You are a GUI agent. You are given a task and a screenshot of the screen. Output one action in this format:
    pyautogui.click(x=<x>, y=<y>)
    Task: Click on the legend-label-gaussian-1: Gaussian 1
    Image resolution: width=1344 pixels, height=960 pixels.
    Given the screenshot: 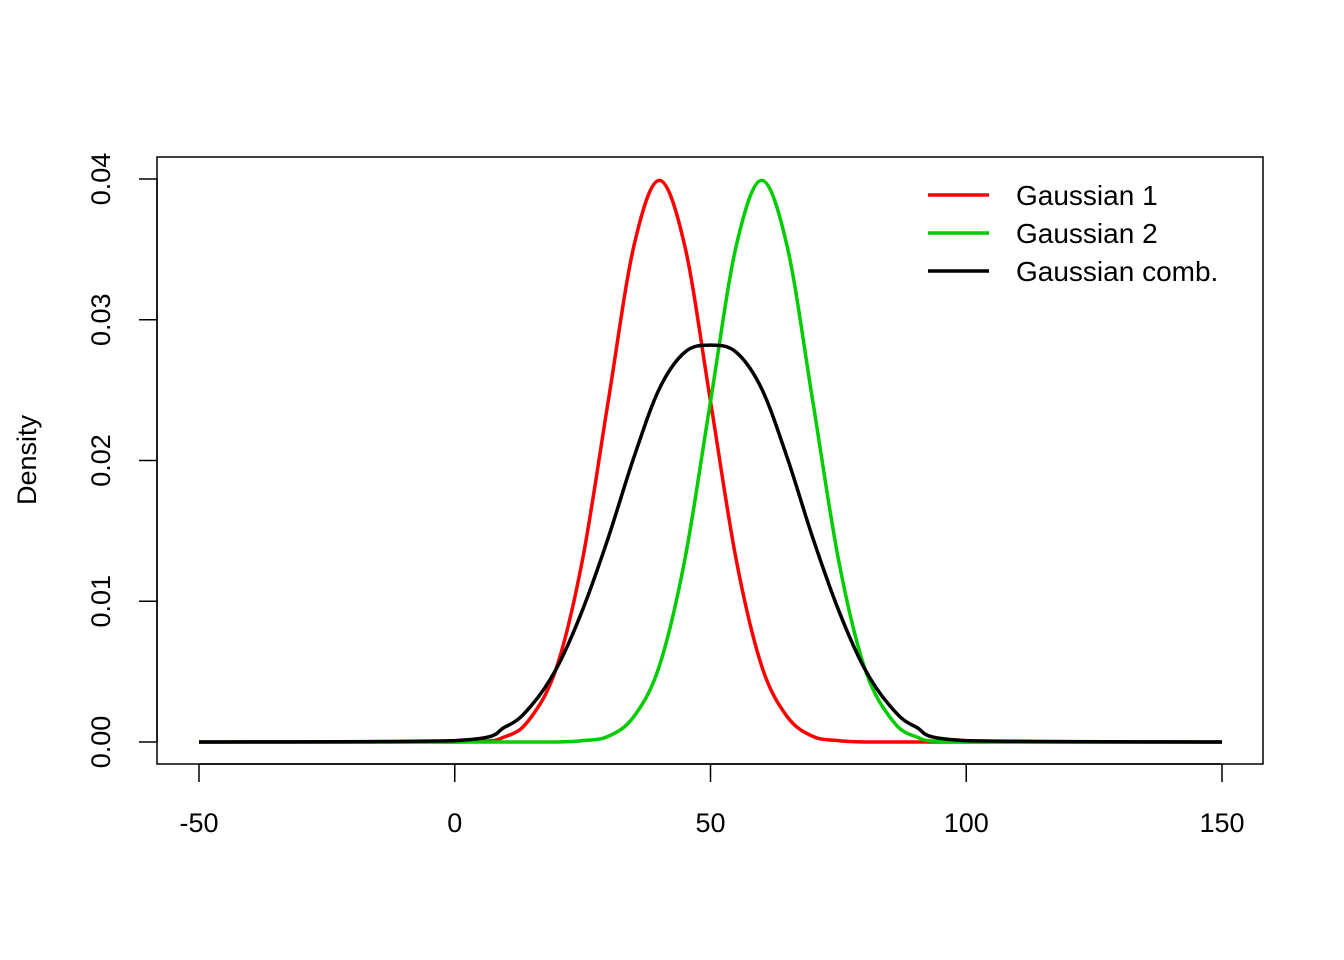 What is the action you would take?
    pyautogui.click(x=1087, y=195)
    